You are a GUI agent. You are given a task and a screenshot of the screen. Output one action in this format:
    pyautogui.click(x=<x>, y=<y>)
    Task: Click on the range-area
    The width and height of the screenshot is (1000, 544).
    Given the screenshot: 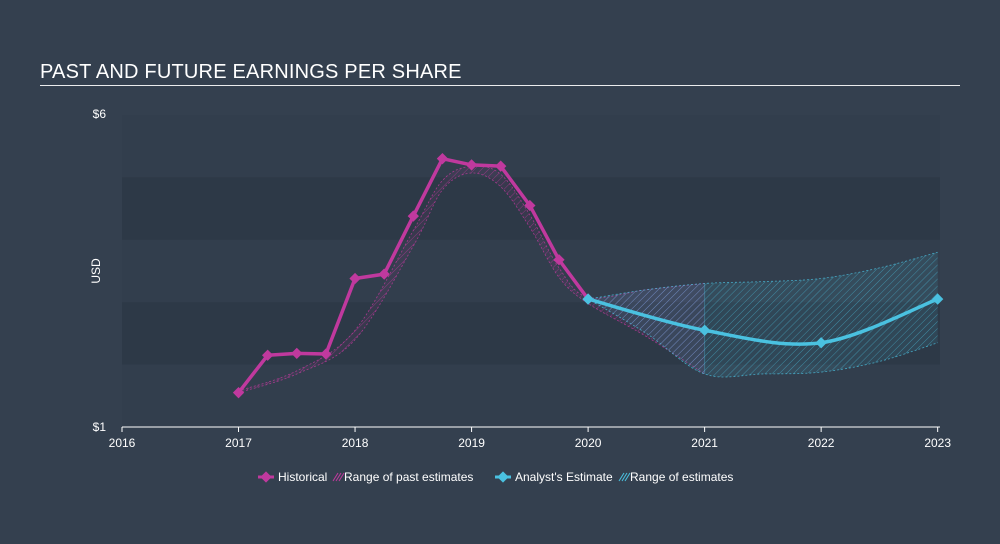 What is the action you would take?
    pyautogui.click(x=763, y=315)
    